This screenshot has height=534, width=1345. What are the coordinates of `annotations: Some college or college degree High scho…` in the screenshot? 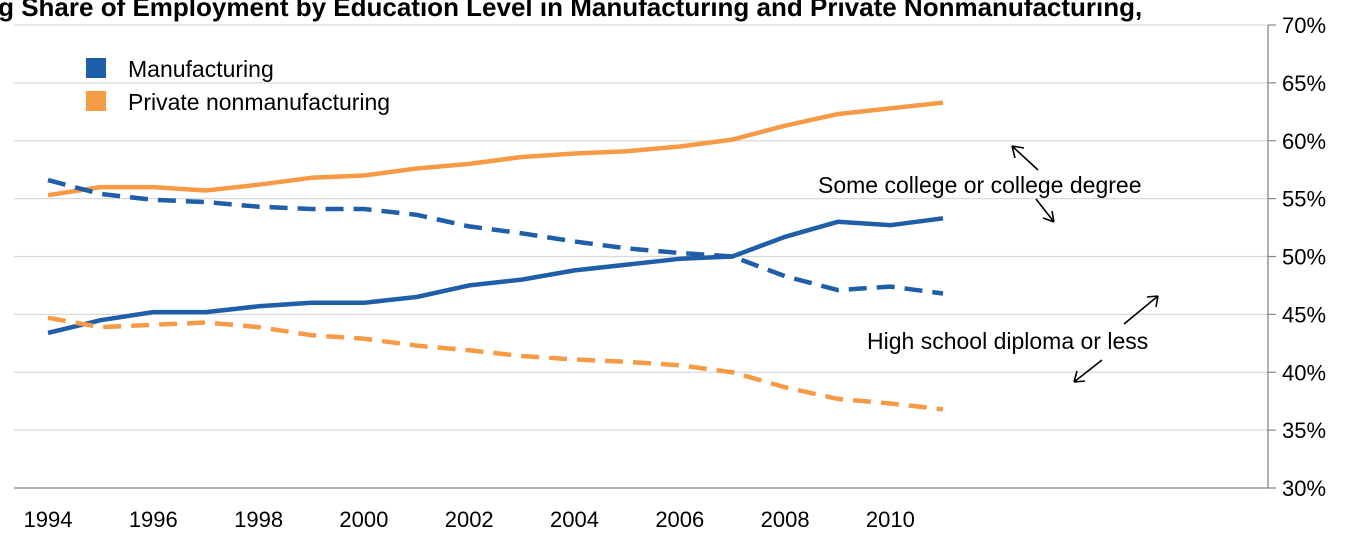 It's located at (988, 264).